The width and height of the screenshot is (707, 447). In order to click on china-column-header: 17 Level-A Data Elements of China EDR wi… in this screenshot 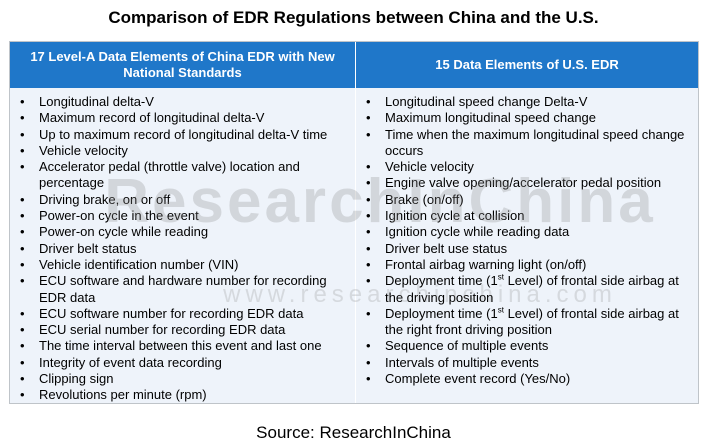, I will do `click(182, 65)`.